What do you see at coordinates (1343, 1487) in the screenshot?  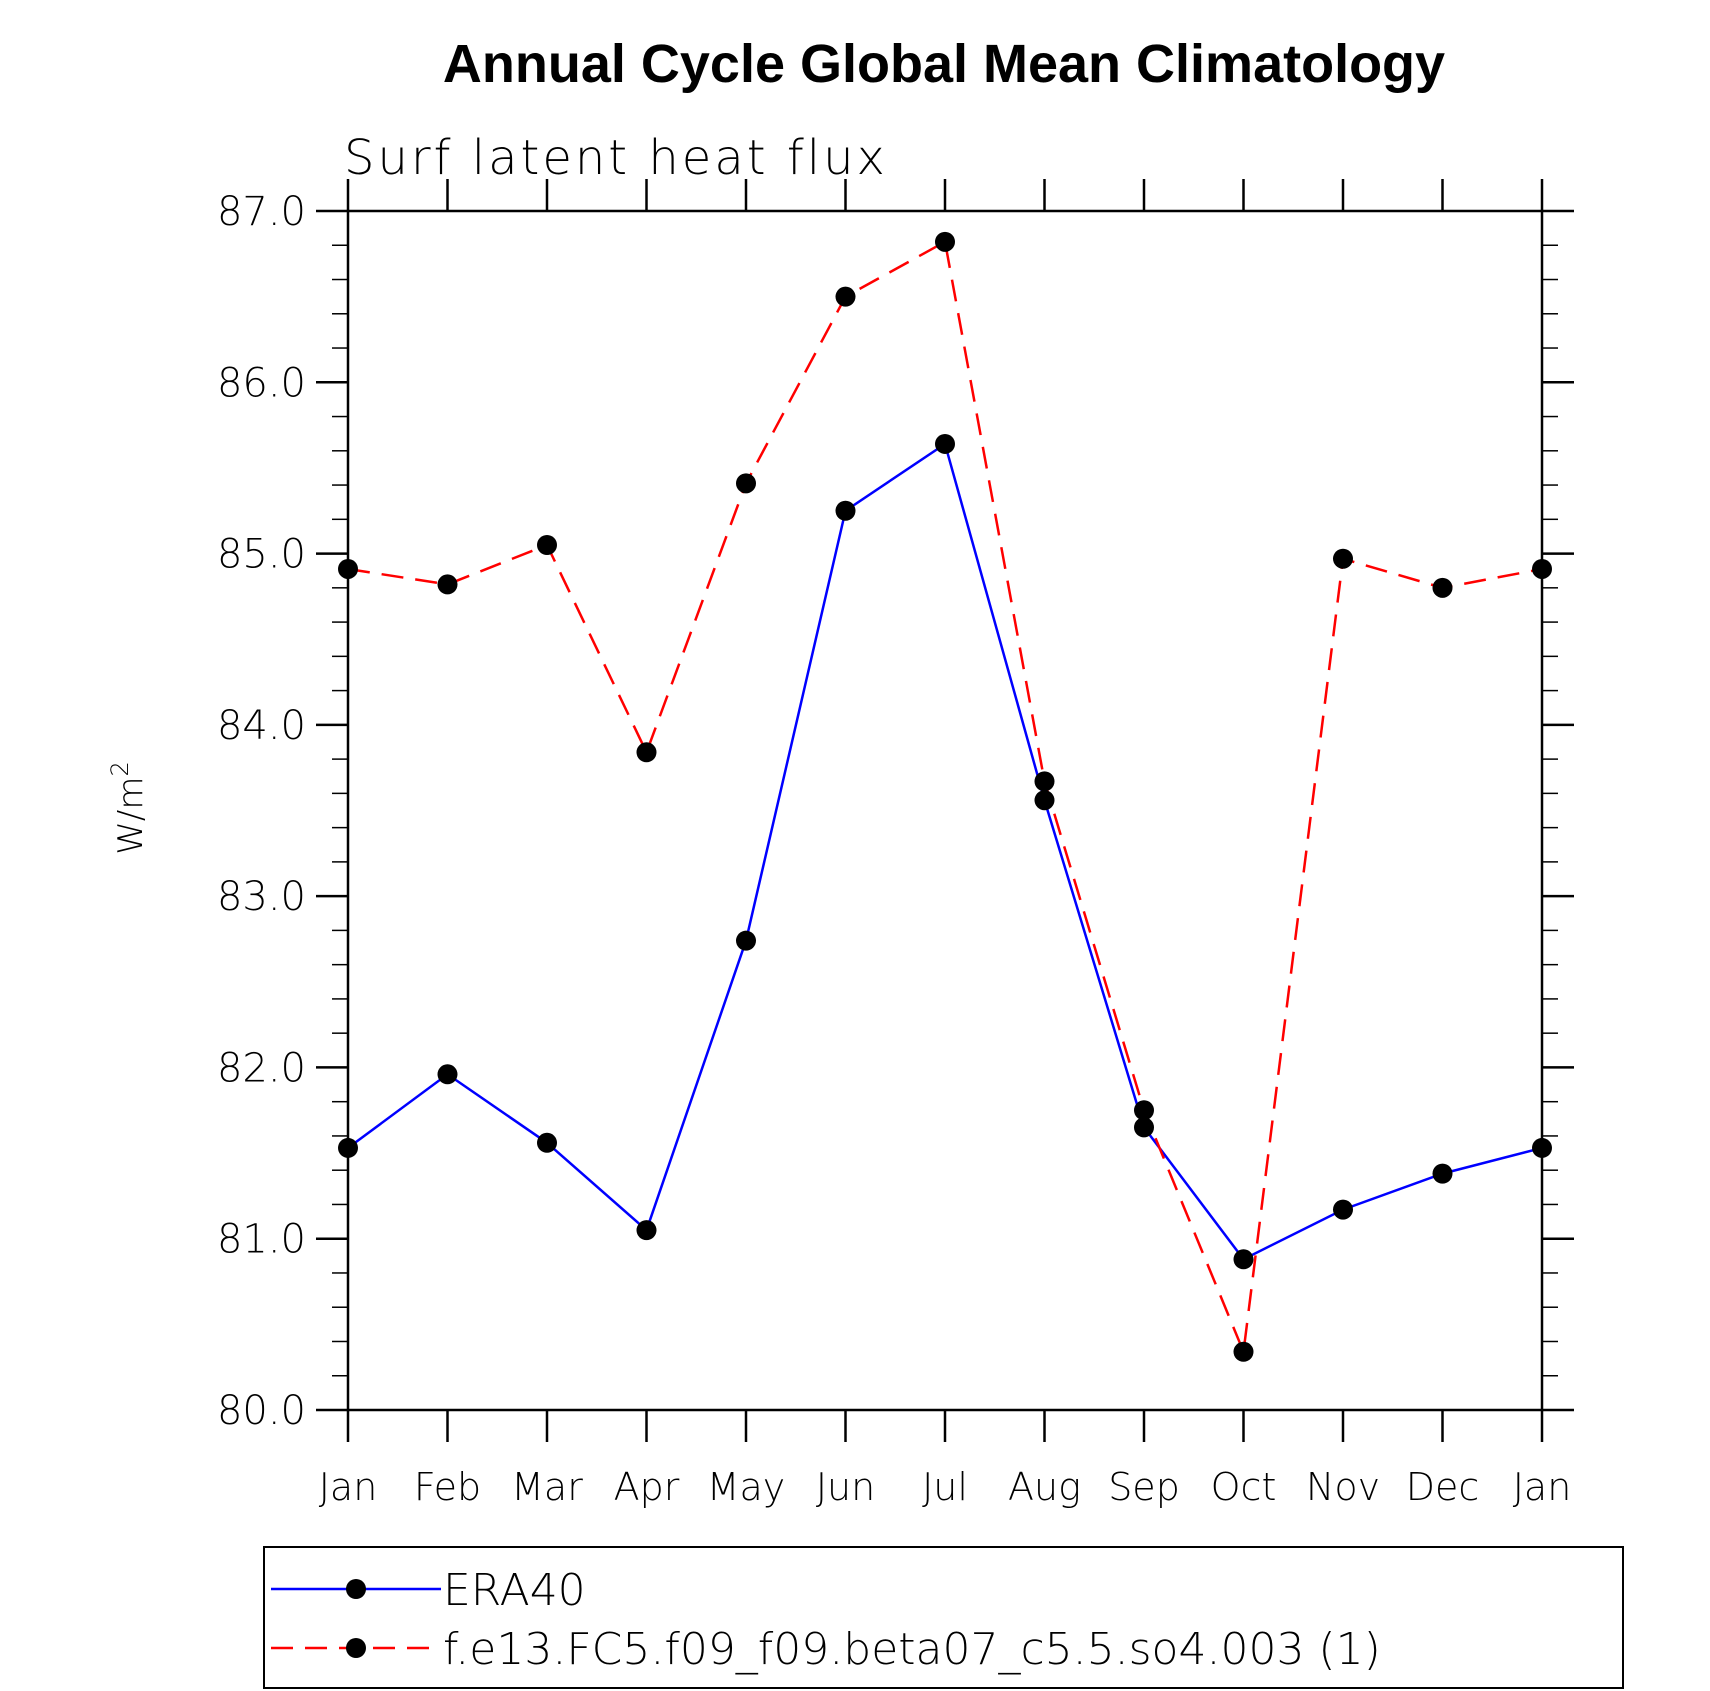 I see `x-tick-label: Nov` at bounding box center [1343, 1487].